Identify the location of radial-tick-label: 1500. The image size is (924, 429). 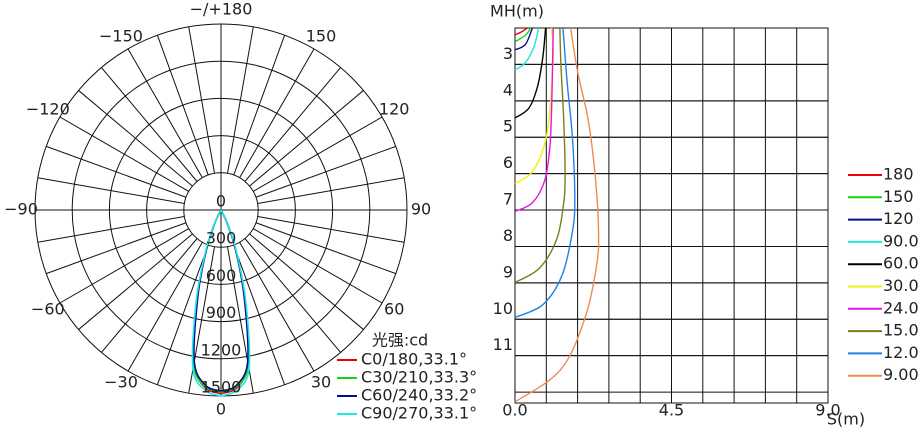
(221, 387).